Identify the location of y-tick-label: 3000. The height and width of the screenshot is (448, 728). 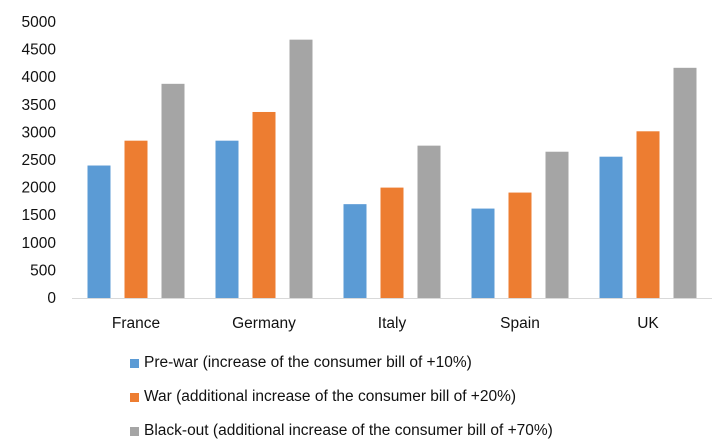
(39, 132).